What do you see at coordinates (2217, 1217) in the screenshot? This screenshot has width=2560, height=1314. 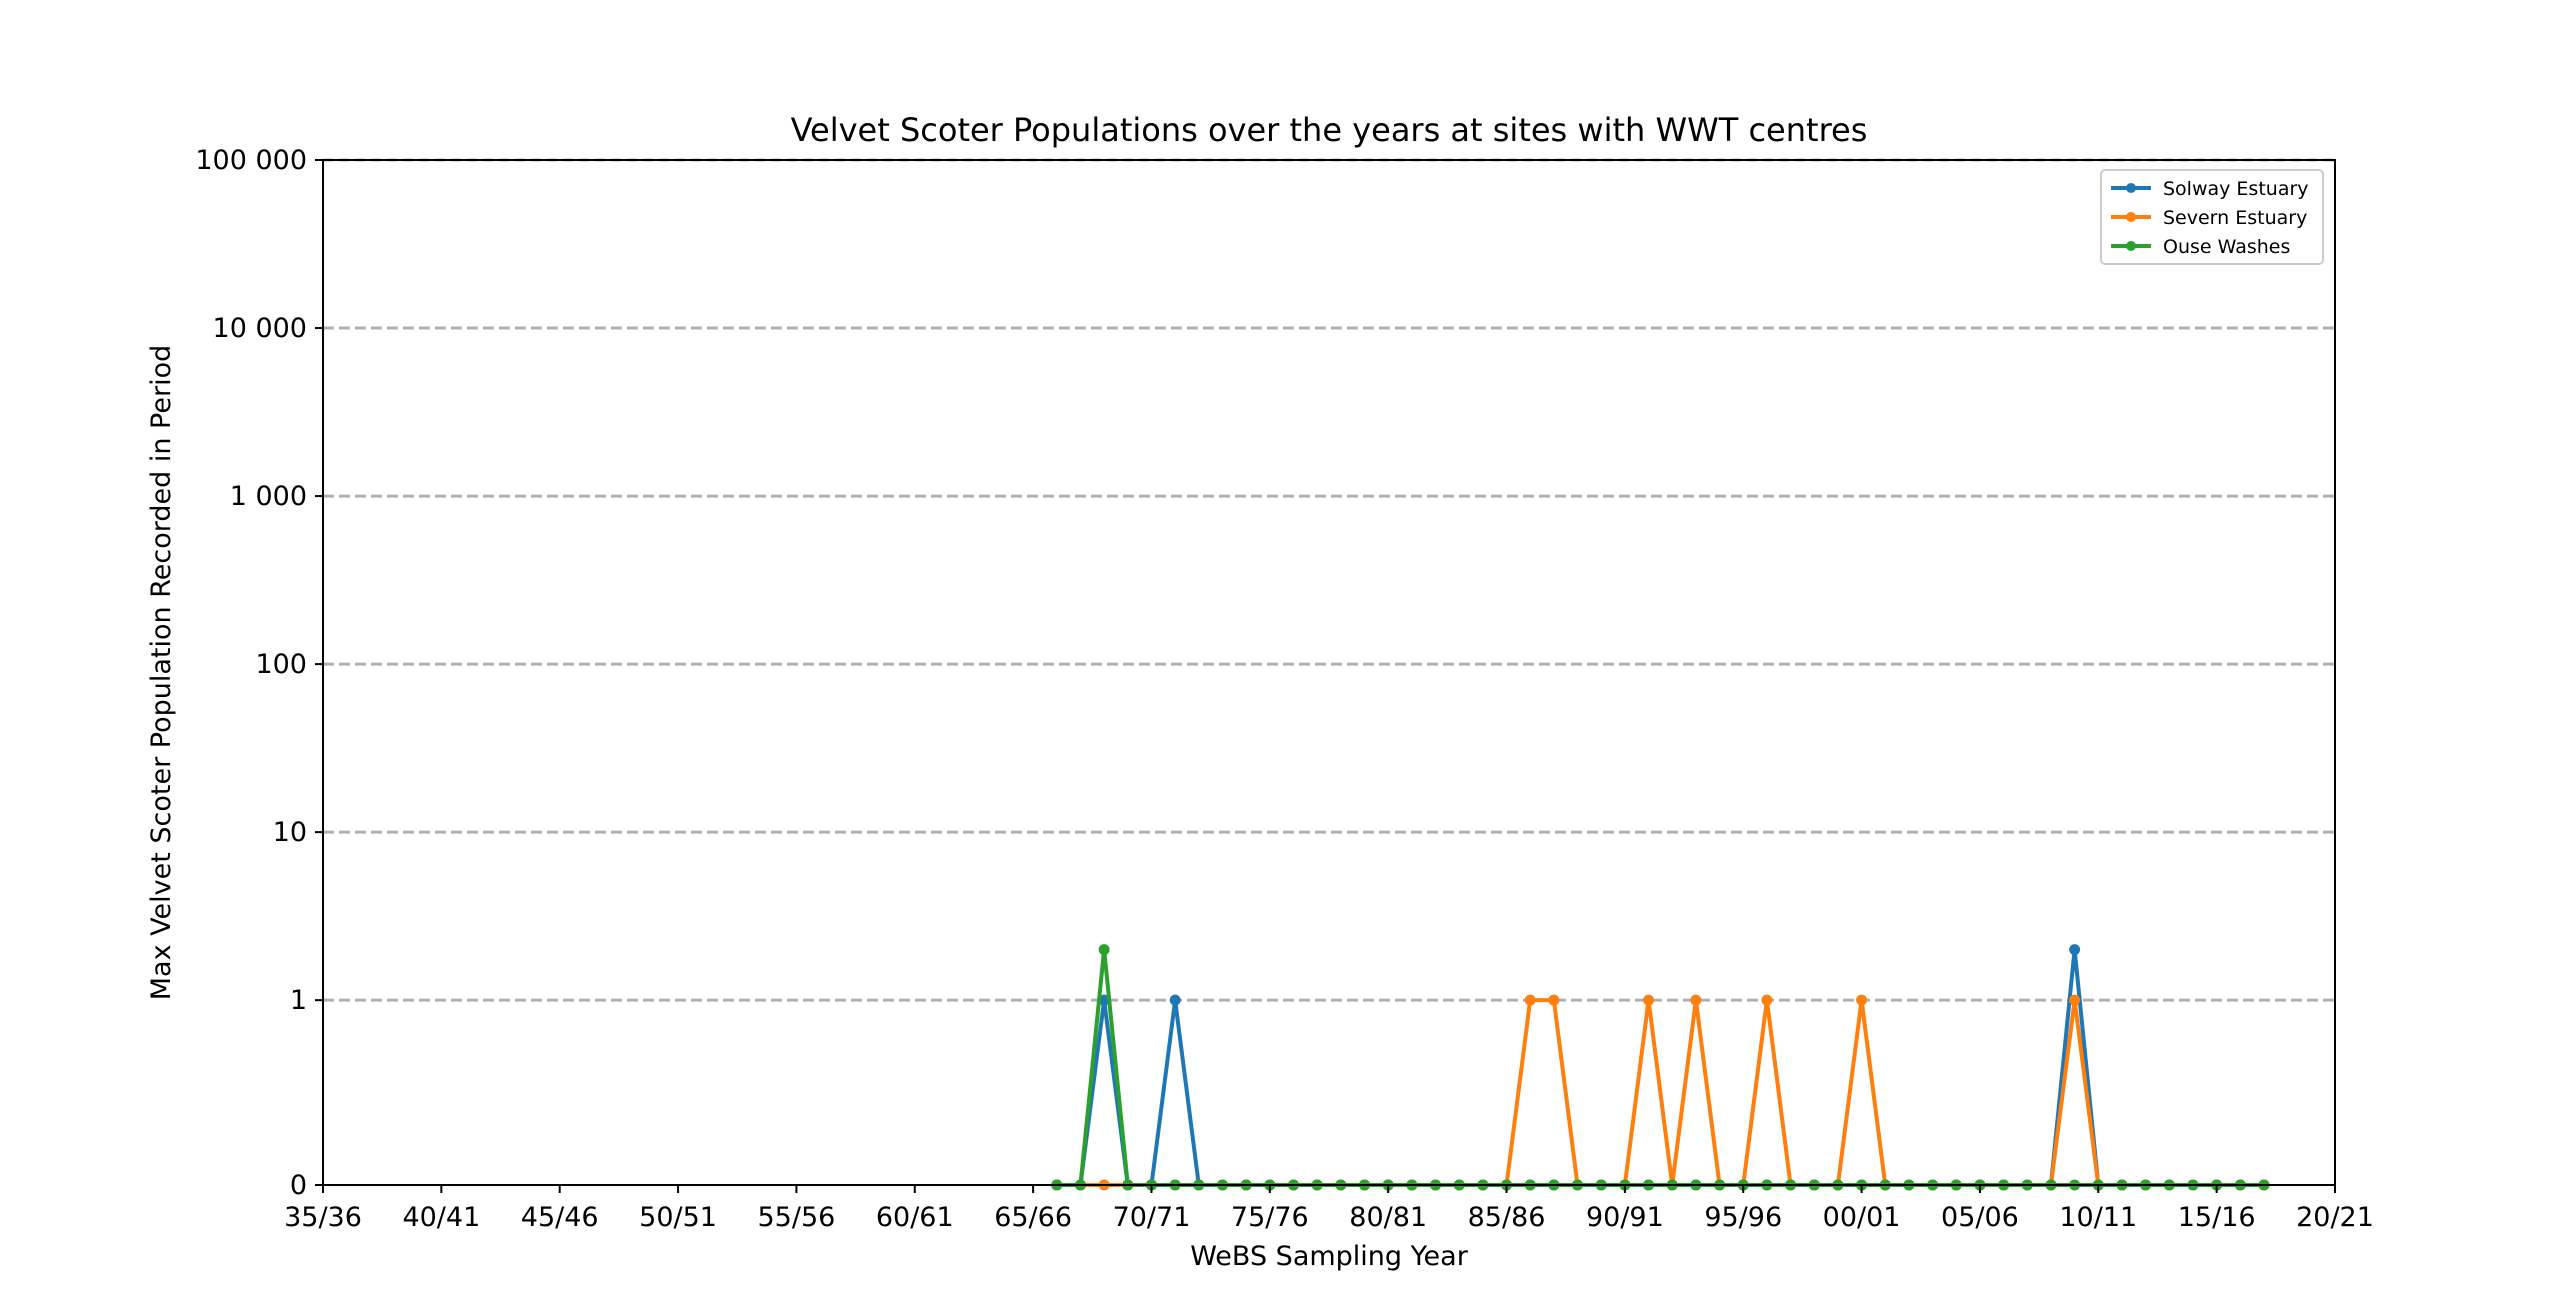 I see `x-tick-label: 15/16` at bounding box center [2217, 1217].